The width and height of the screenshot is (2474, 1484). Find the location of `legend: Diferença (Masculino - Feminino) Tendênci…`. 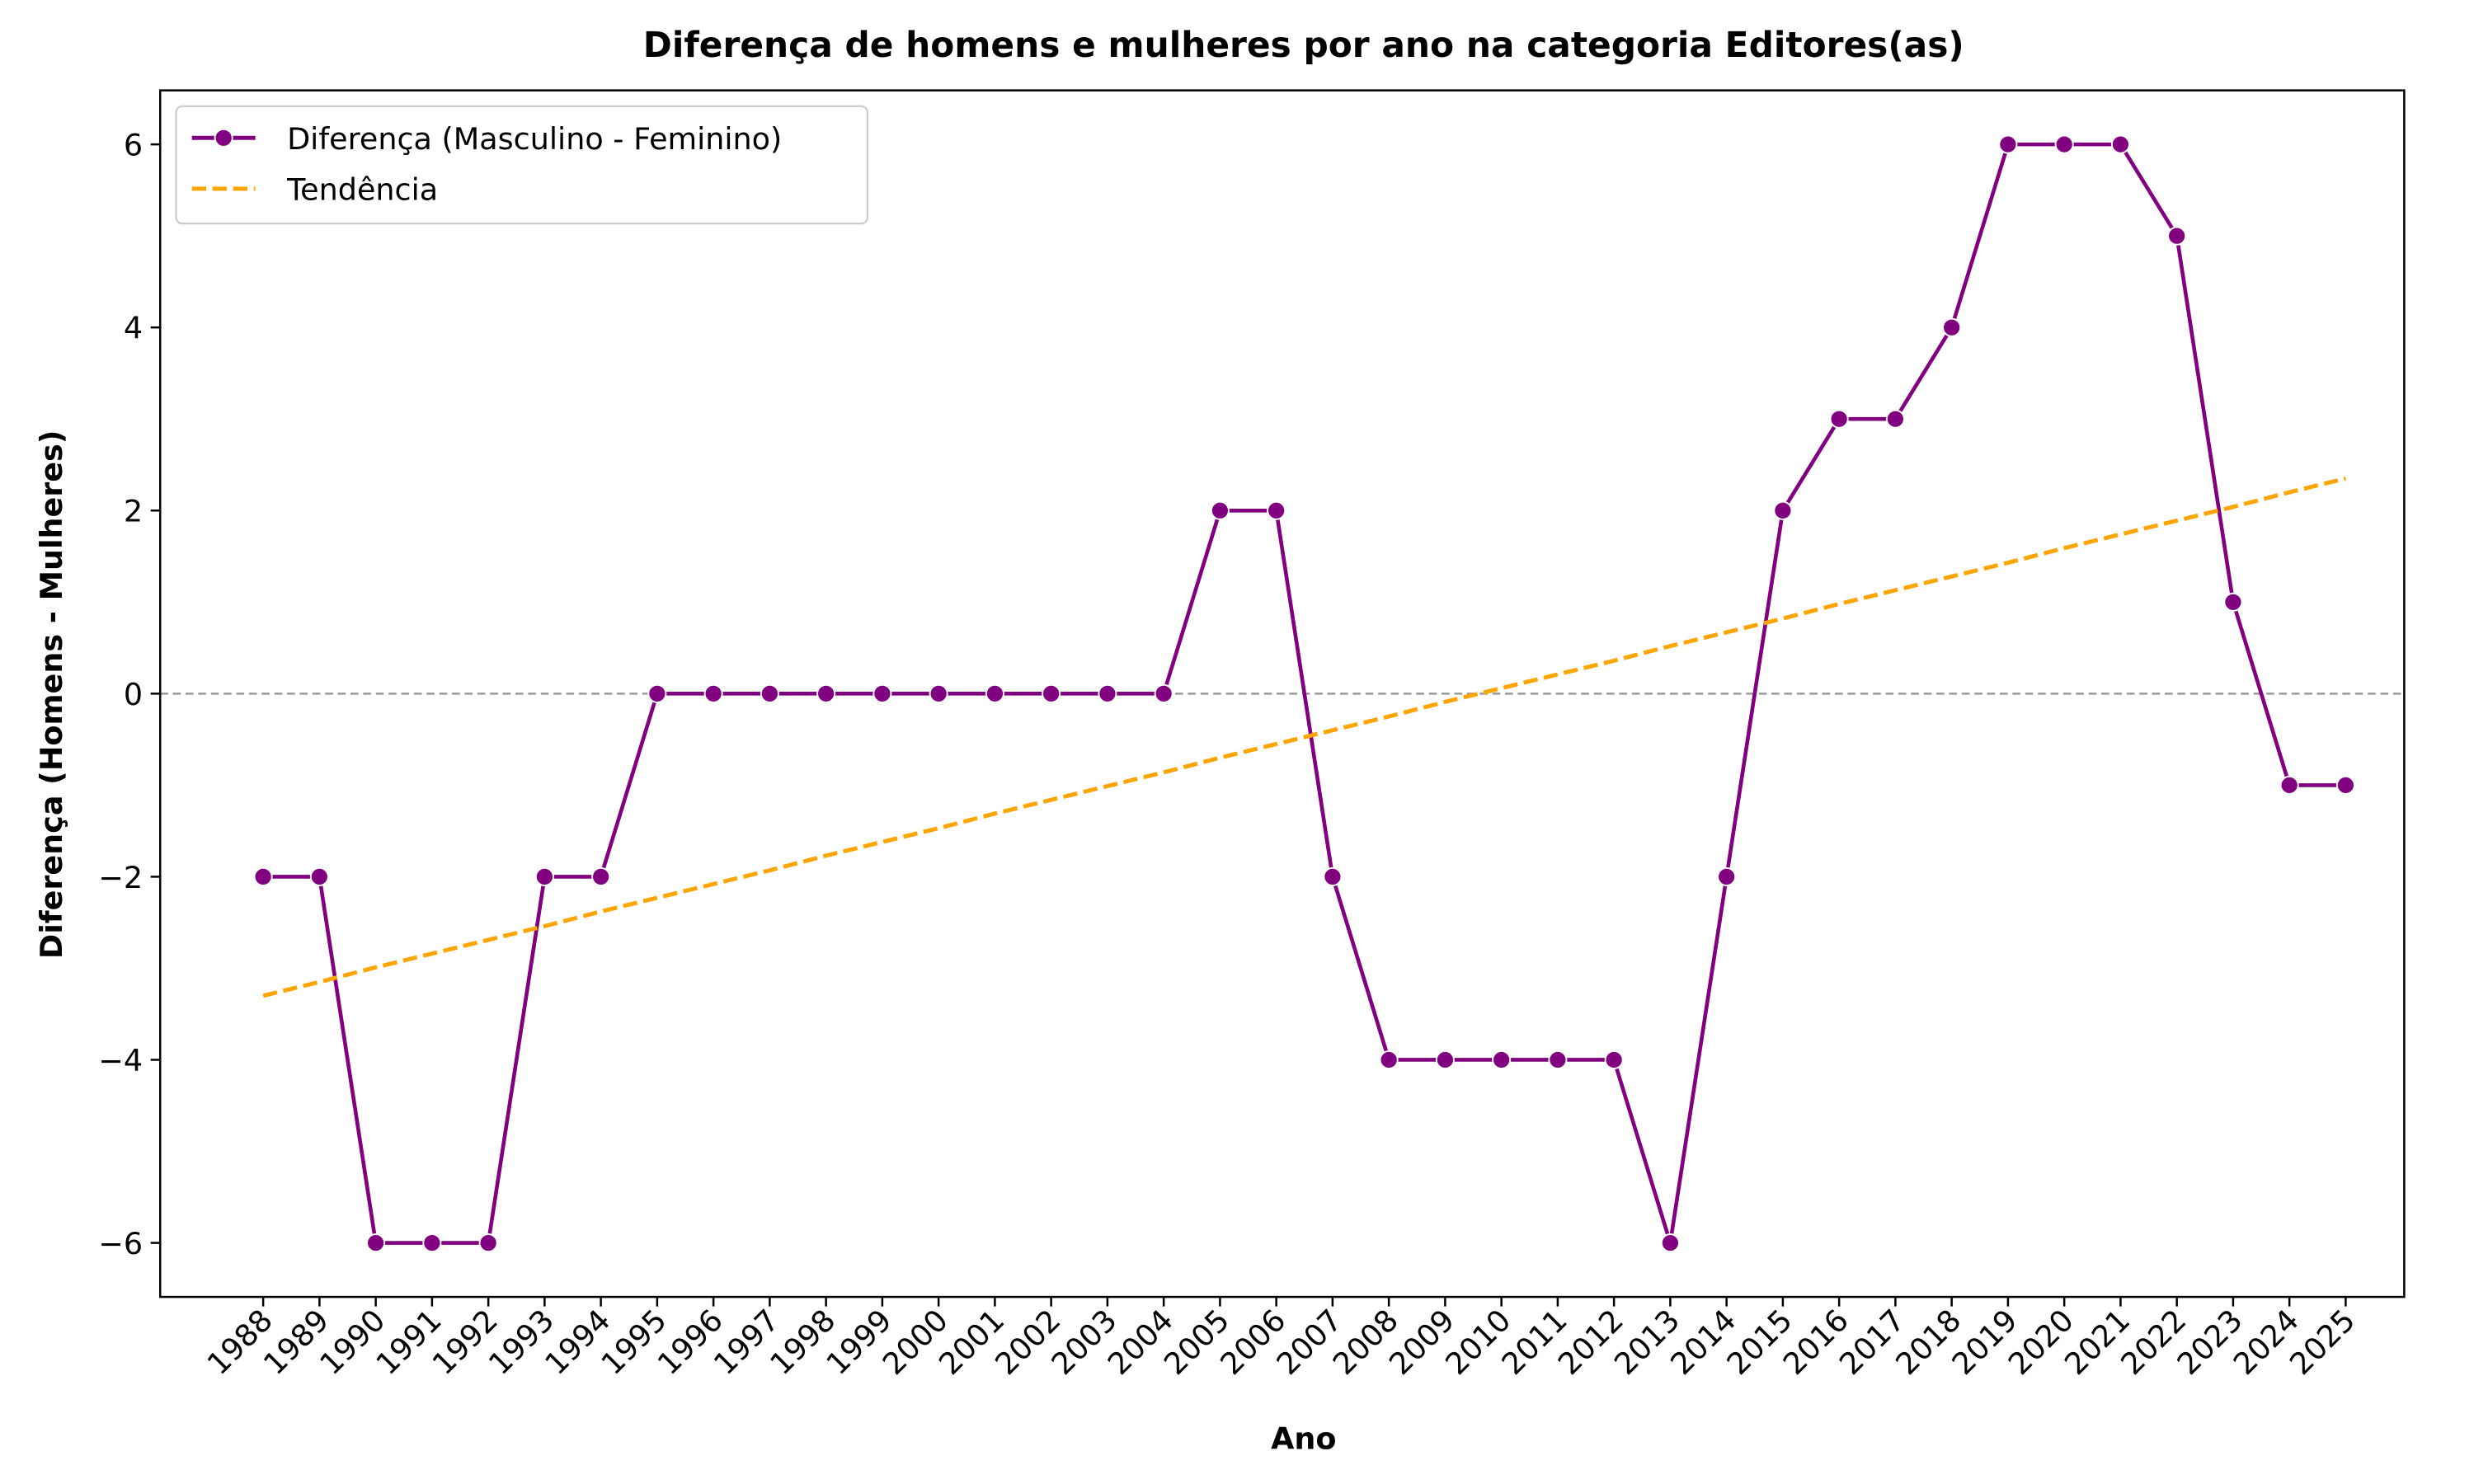

legend: Diferença (Masculino - Feminino) Tendênci… is located at coordinates (522, 165).